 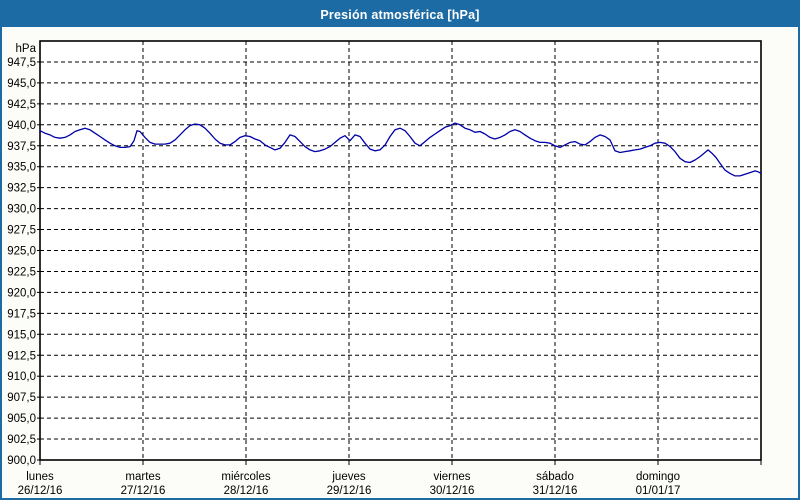 I want to click on x-day-date-label: 31/12/16, so click(x=555, y=491).